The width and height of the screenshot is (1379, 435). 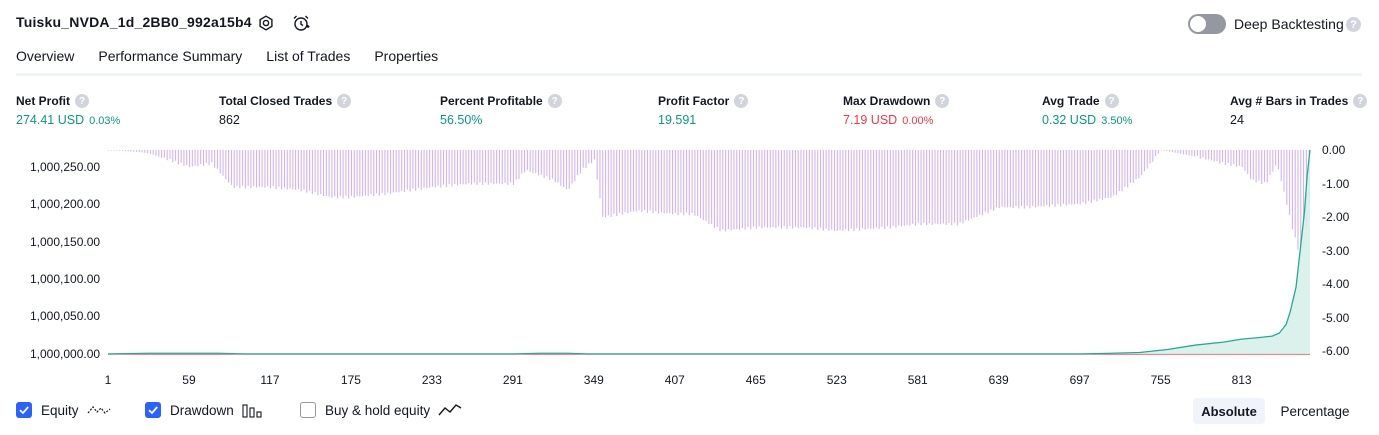 I want to click on x-axis-tick: 175, so click(x=350, y=380).